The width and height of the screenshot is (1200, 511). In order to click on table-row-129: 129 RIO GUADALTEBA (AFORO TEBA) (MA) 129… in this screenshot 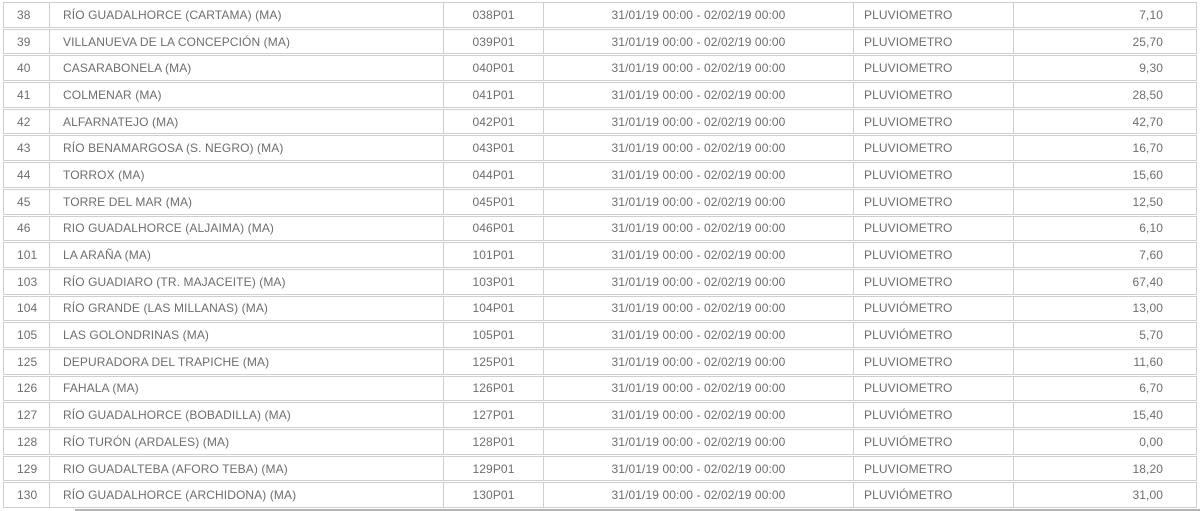, I will do `click(600, 468)`.